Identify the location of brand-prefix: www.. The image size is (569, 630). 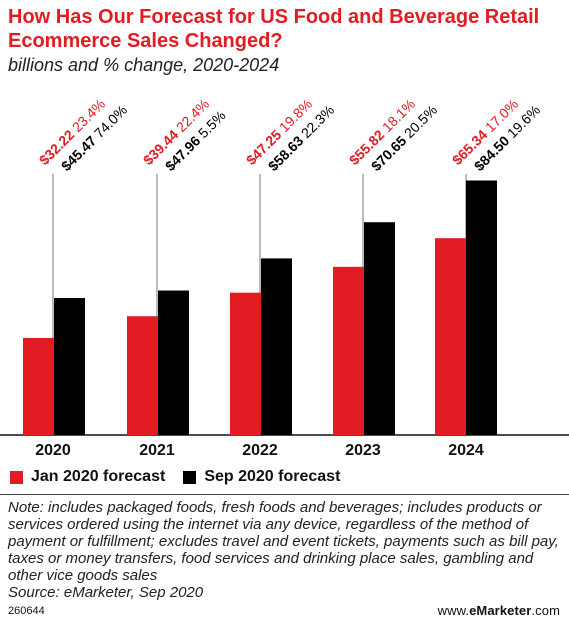
(453, 610).